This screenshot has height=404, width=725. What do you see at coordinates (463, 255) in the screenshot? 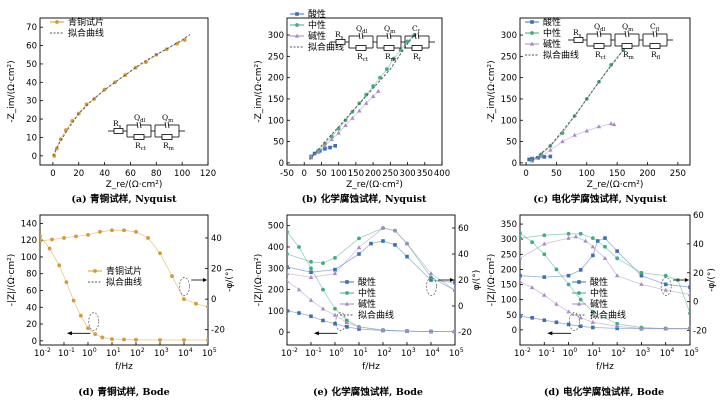
I see `y2-tick-label: 40` at bounding box center [463, 255].